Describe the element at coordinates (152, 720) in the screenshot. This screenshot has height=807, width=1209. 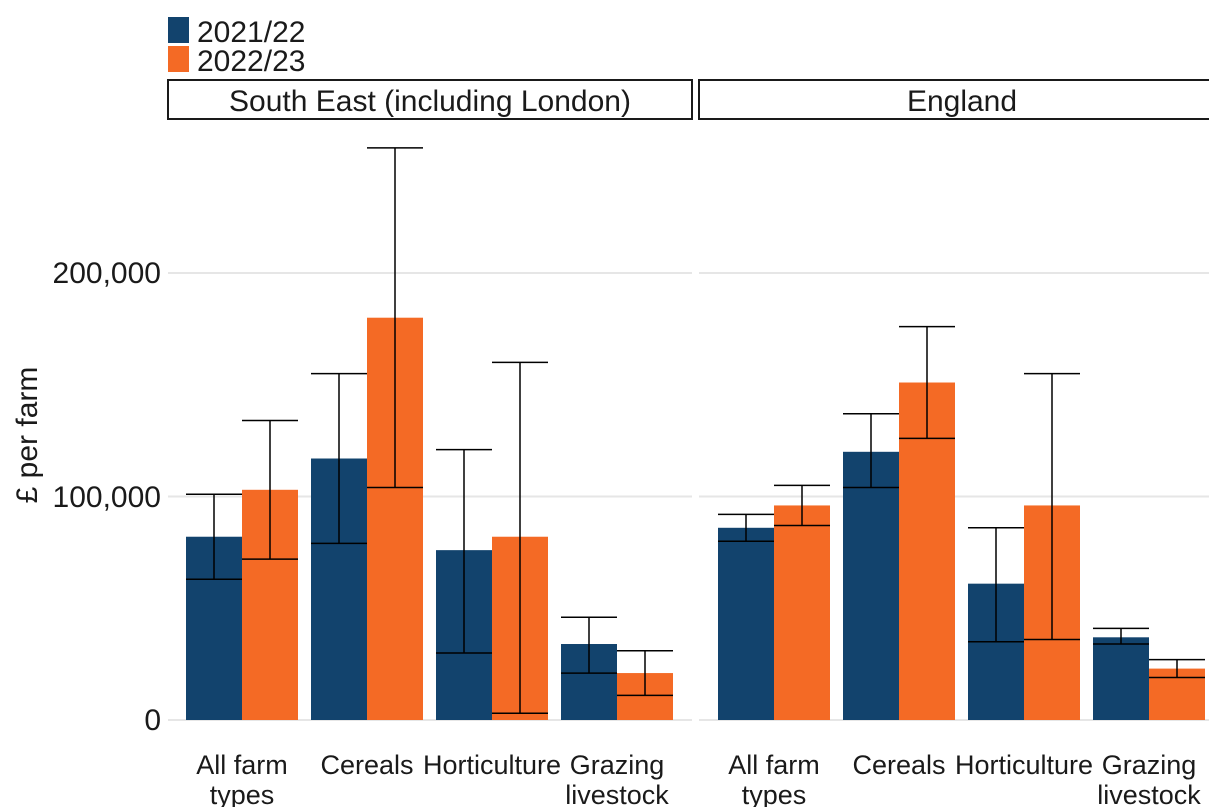
I see `y-tick-label: 0` at that location.